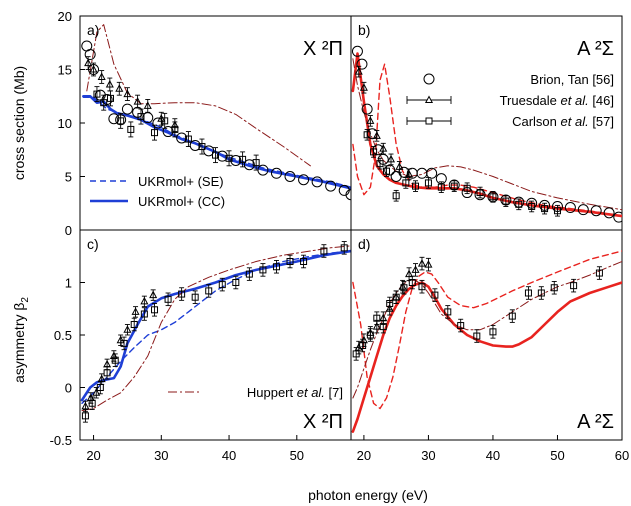  Describe the element at coordinates (68, 177) in the screenshot. I see `y-tick-label: 5` at that location.